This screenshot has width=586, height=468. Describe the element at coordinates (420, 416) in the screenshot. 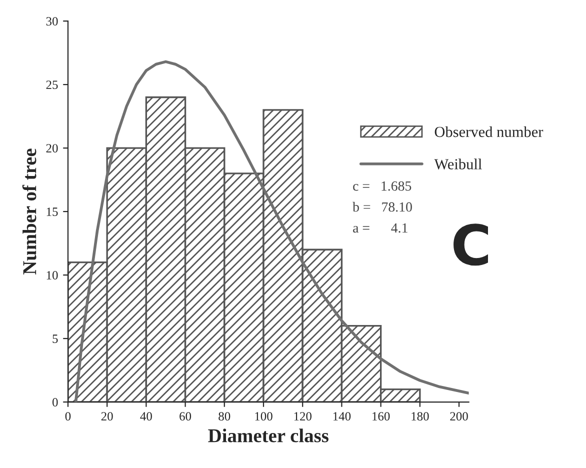

I see `x-tick-label: 180` at that location.